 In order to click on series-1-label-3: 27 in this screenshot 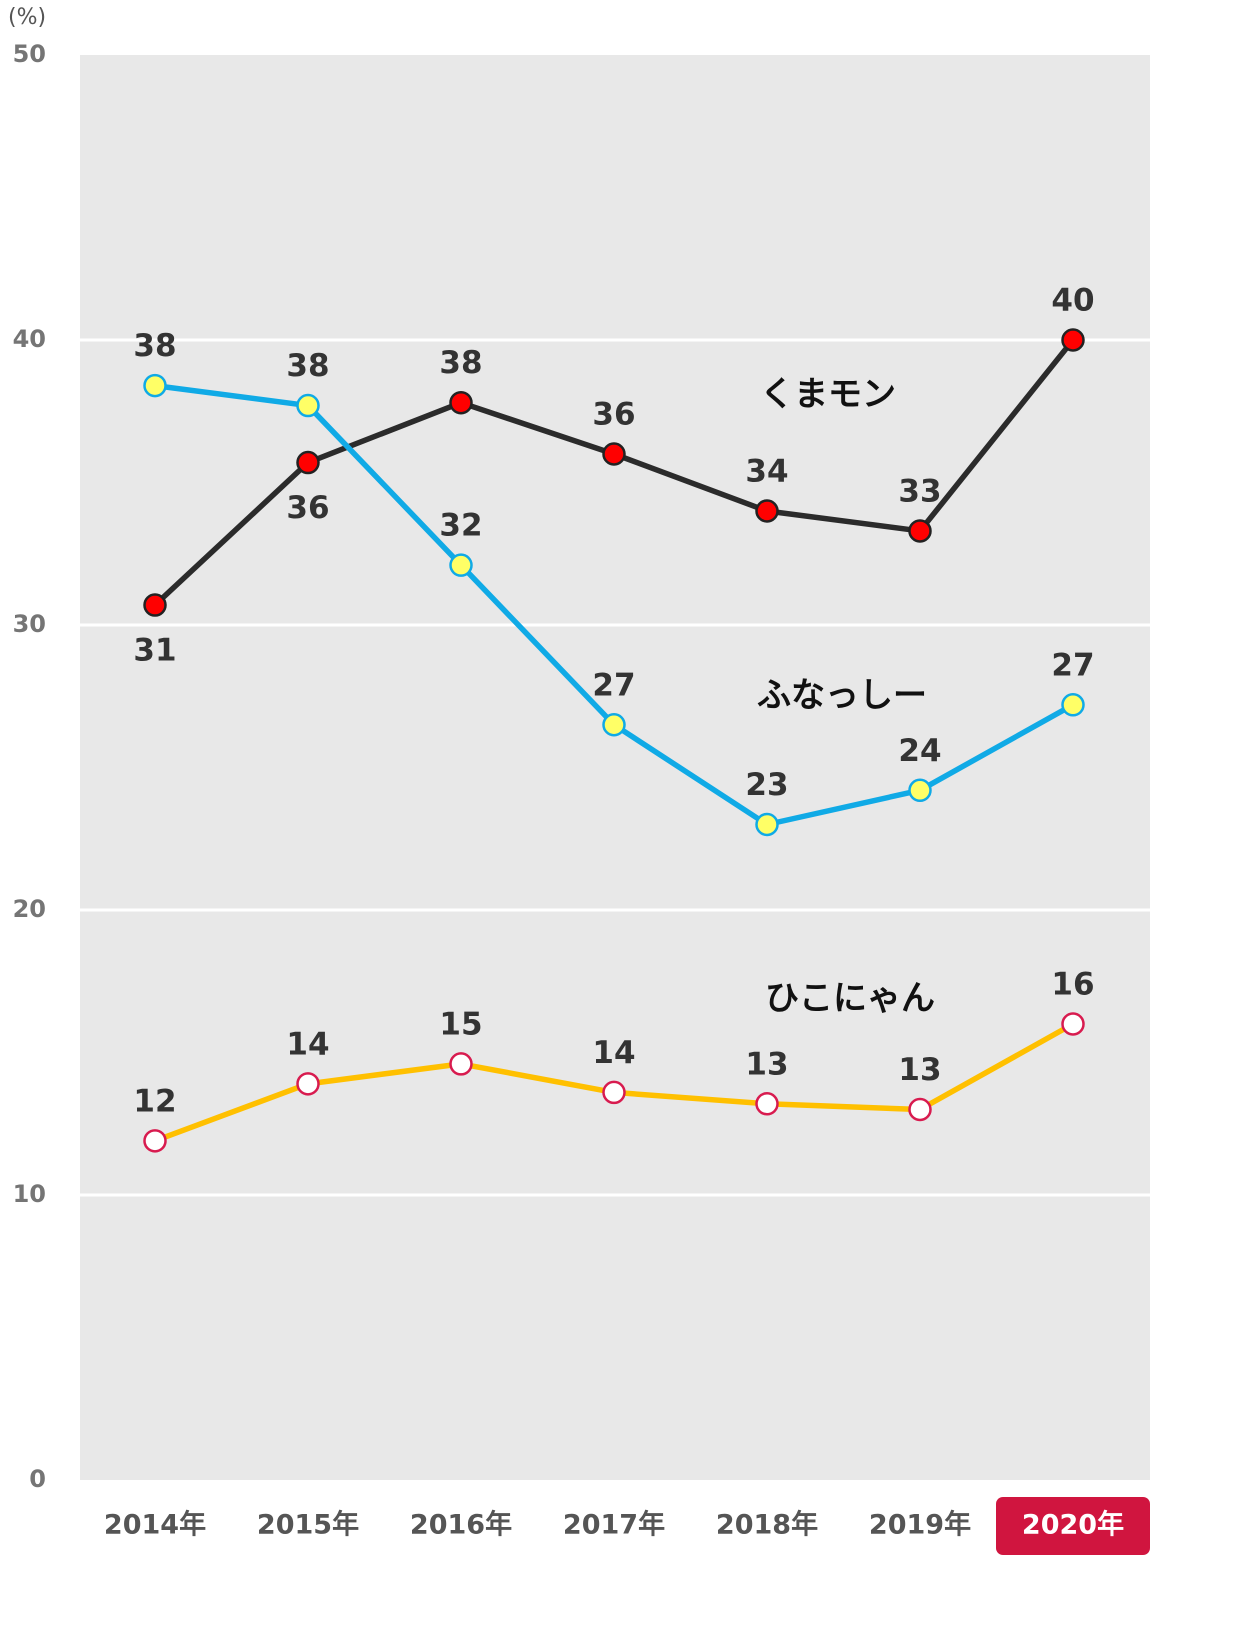, I will do `click(613, 685)`.